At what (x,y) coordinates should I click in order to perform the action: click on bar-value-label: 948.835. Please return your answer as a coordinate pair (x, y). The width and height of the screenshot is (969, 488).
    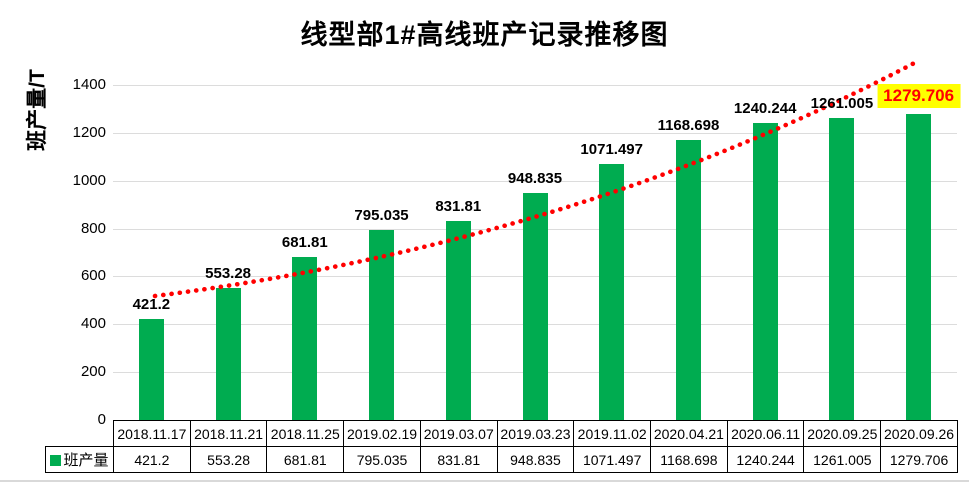
    Looking at the image, I should click on (535, 178).